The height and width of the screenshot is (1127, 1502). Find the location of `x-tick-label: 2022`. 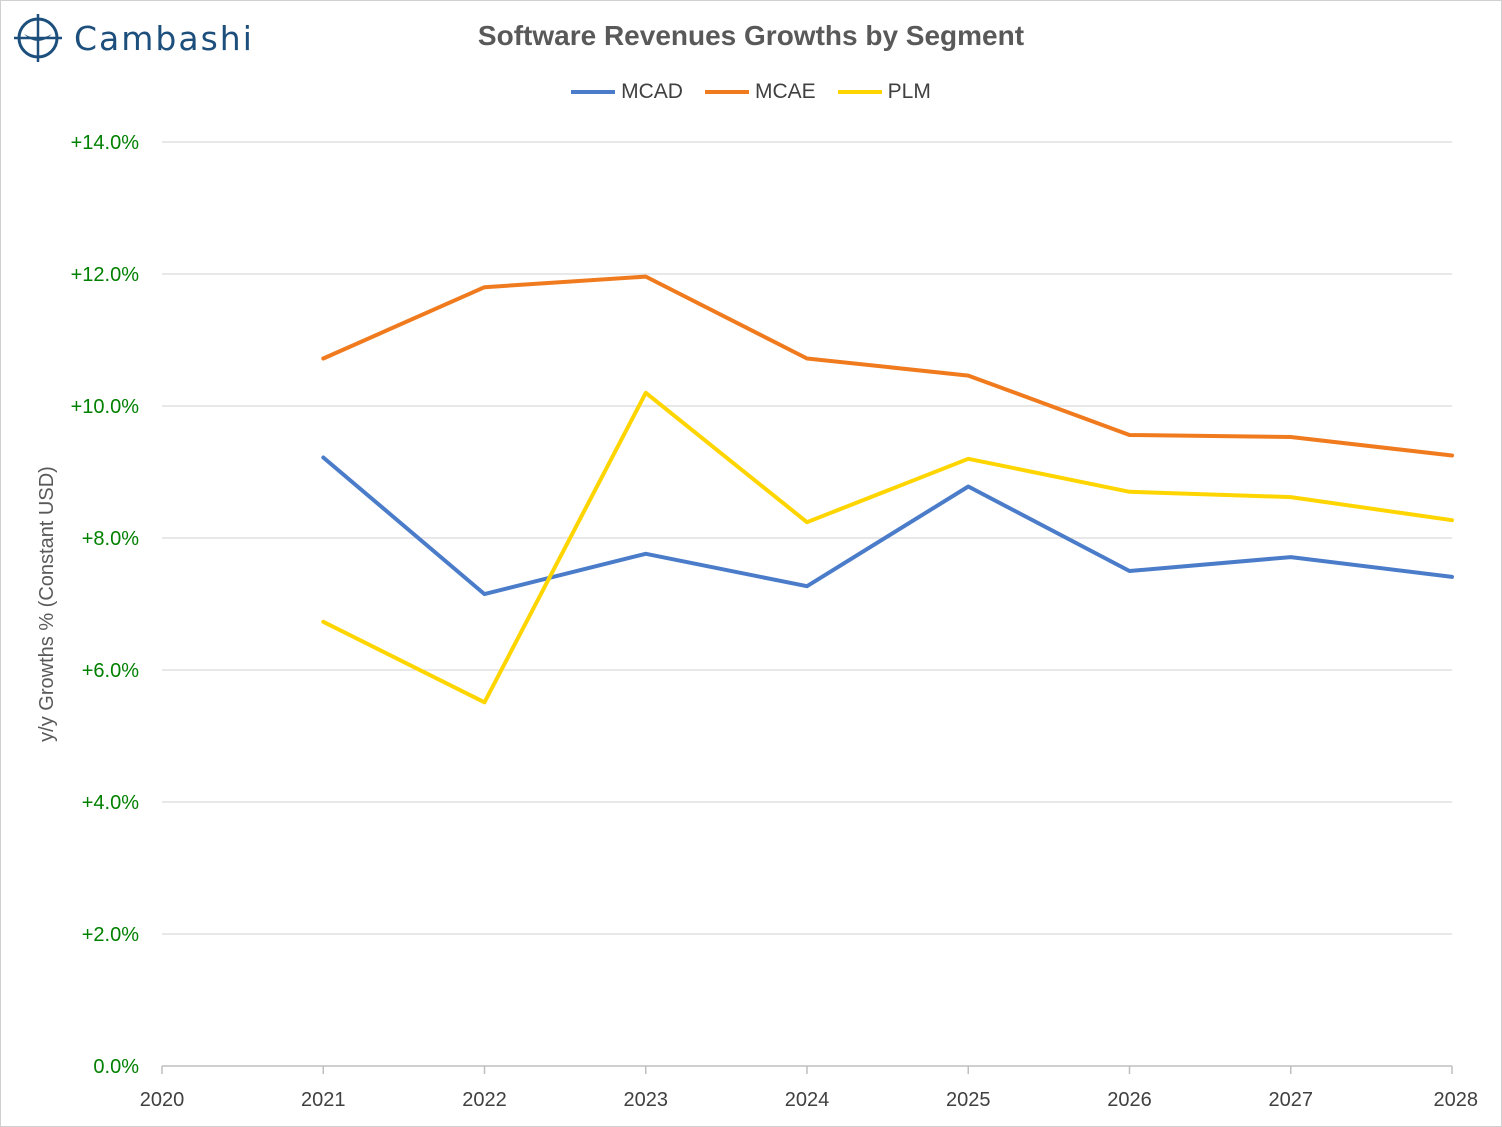

x-tick-label: 2022 is located at coordinates (484, 1100).